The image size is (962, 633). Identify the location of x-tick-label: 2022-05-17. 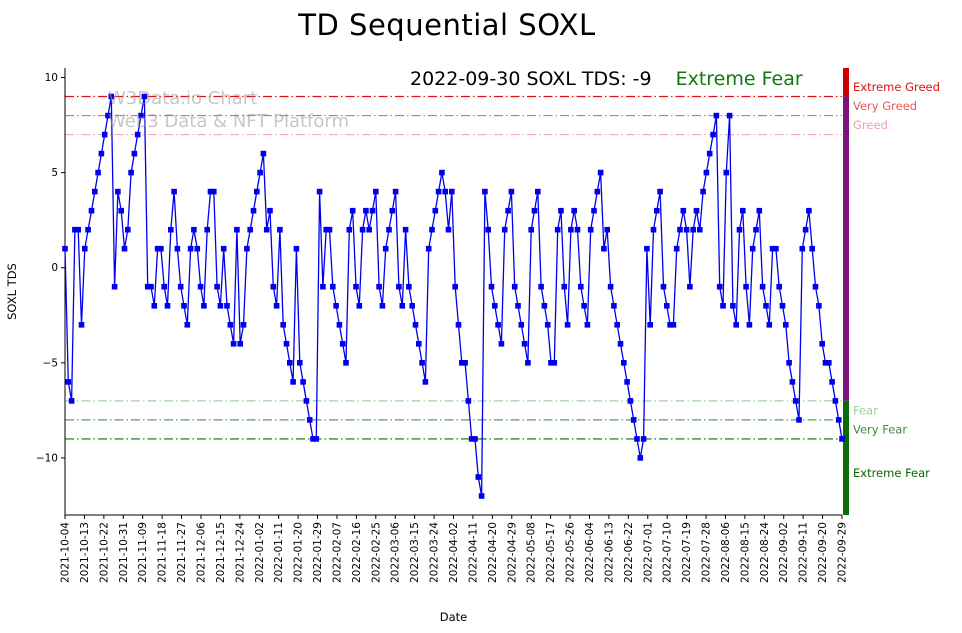
(551, 552).